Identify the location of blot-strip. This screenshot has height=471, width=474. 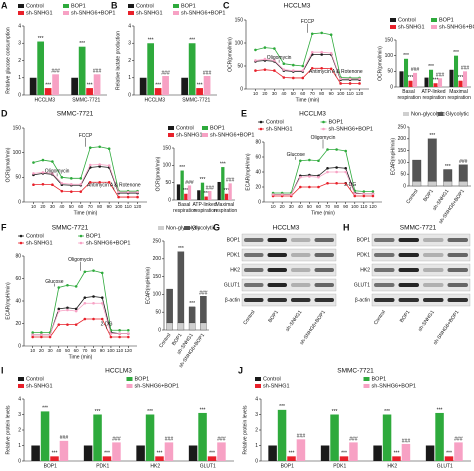
(421, 300).